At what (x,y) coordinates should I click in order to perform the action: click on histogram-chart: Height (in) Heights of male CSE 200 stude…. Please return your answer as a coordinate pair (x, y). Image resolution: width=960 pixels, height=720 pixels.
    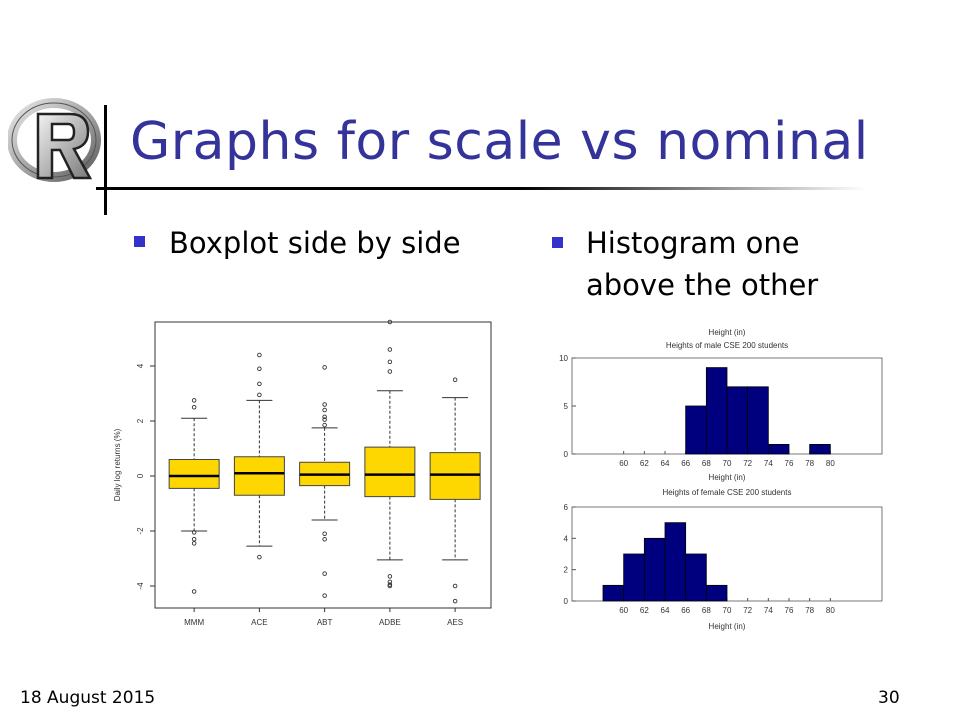
    Looking at the image, I should click on (721, 479).